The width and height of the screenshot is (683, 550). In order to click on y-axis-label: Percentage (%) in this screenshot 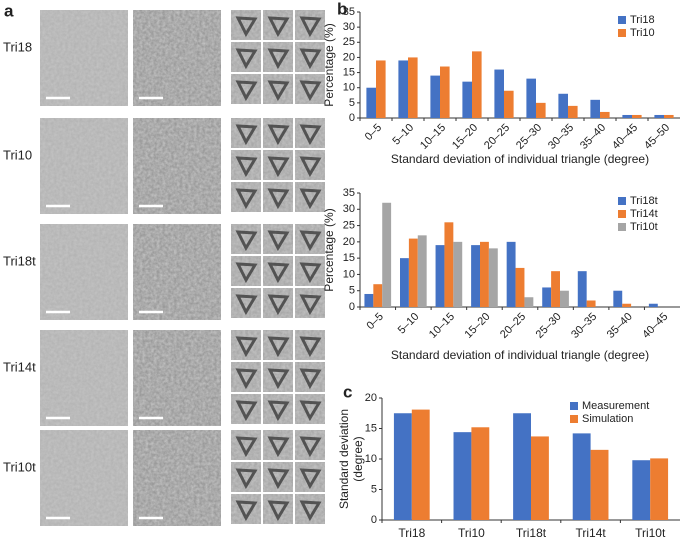, I will do `click(329, 64)`.